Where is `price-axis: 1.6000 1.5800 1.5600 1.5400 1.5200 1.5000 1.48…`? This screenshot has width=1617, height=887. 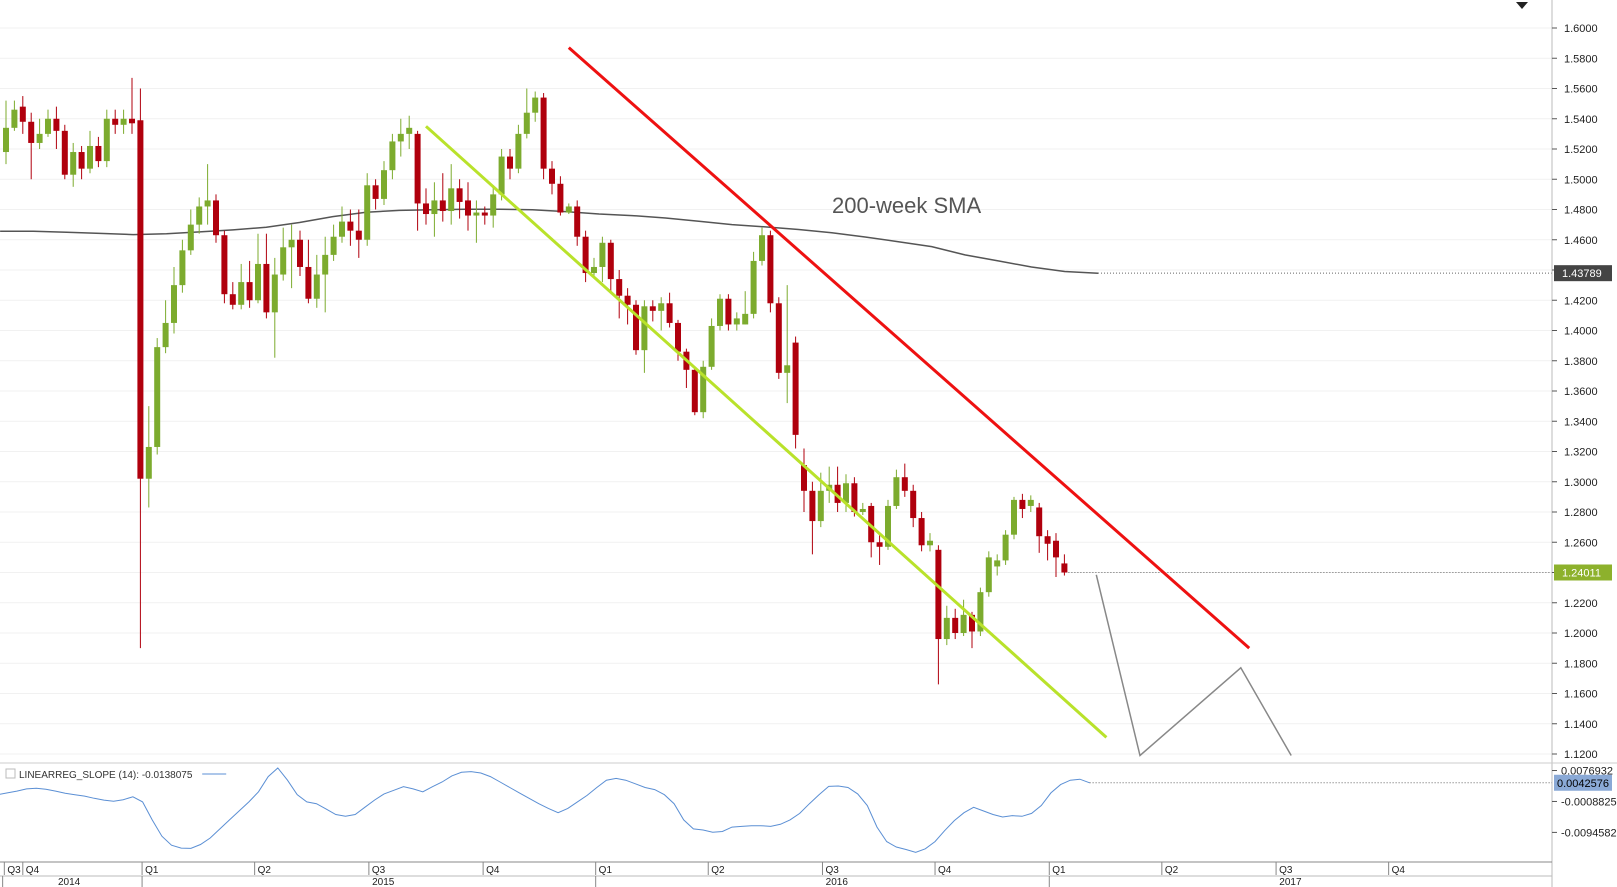 price-axis: 1.6000 1.5800 1.5600 1.5400 1.5200 1.5000 1.48… is located at coordinates (1581, 443).